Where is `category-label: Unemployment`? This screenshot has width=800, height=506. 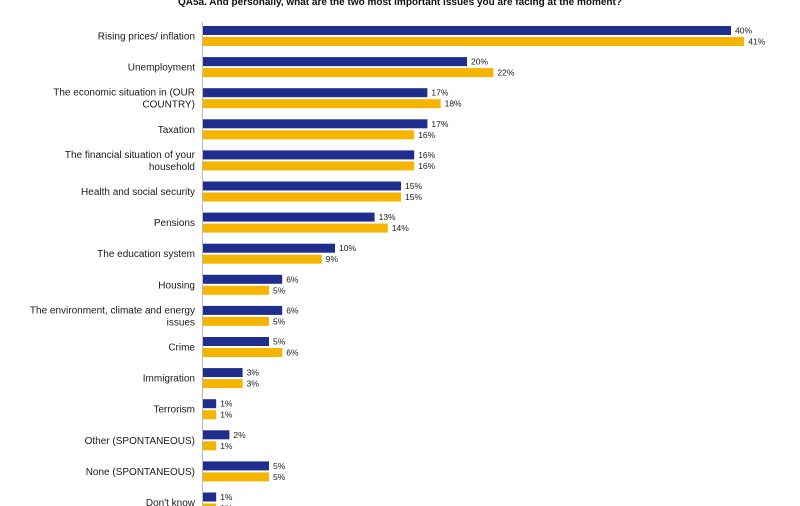
category-label: Unemployment is located at coordinates (161, 68).